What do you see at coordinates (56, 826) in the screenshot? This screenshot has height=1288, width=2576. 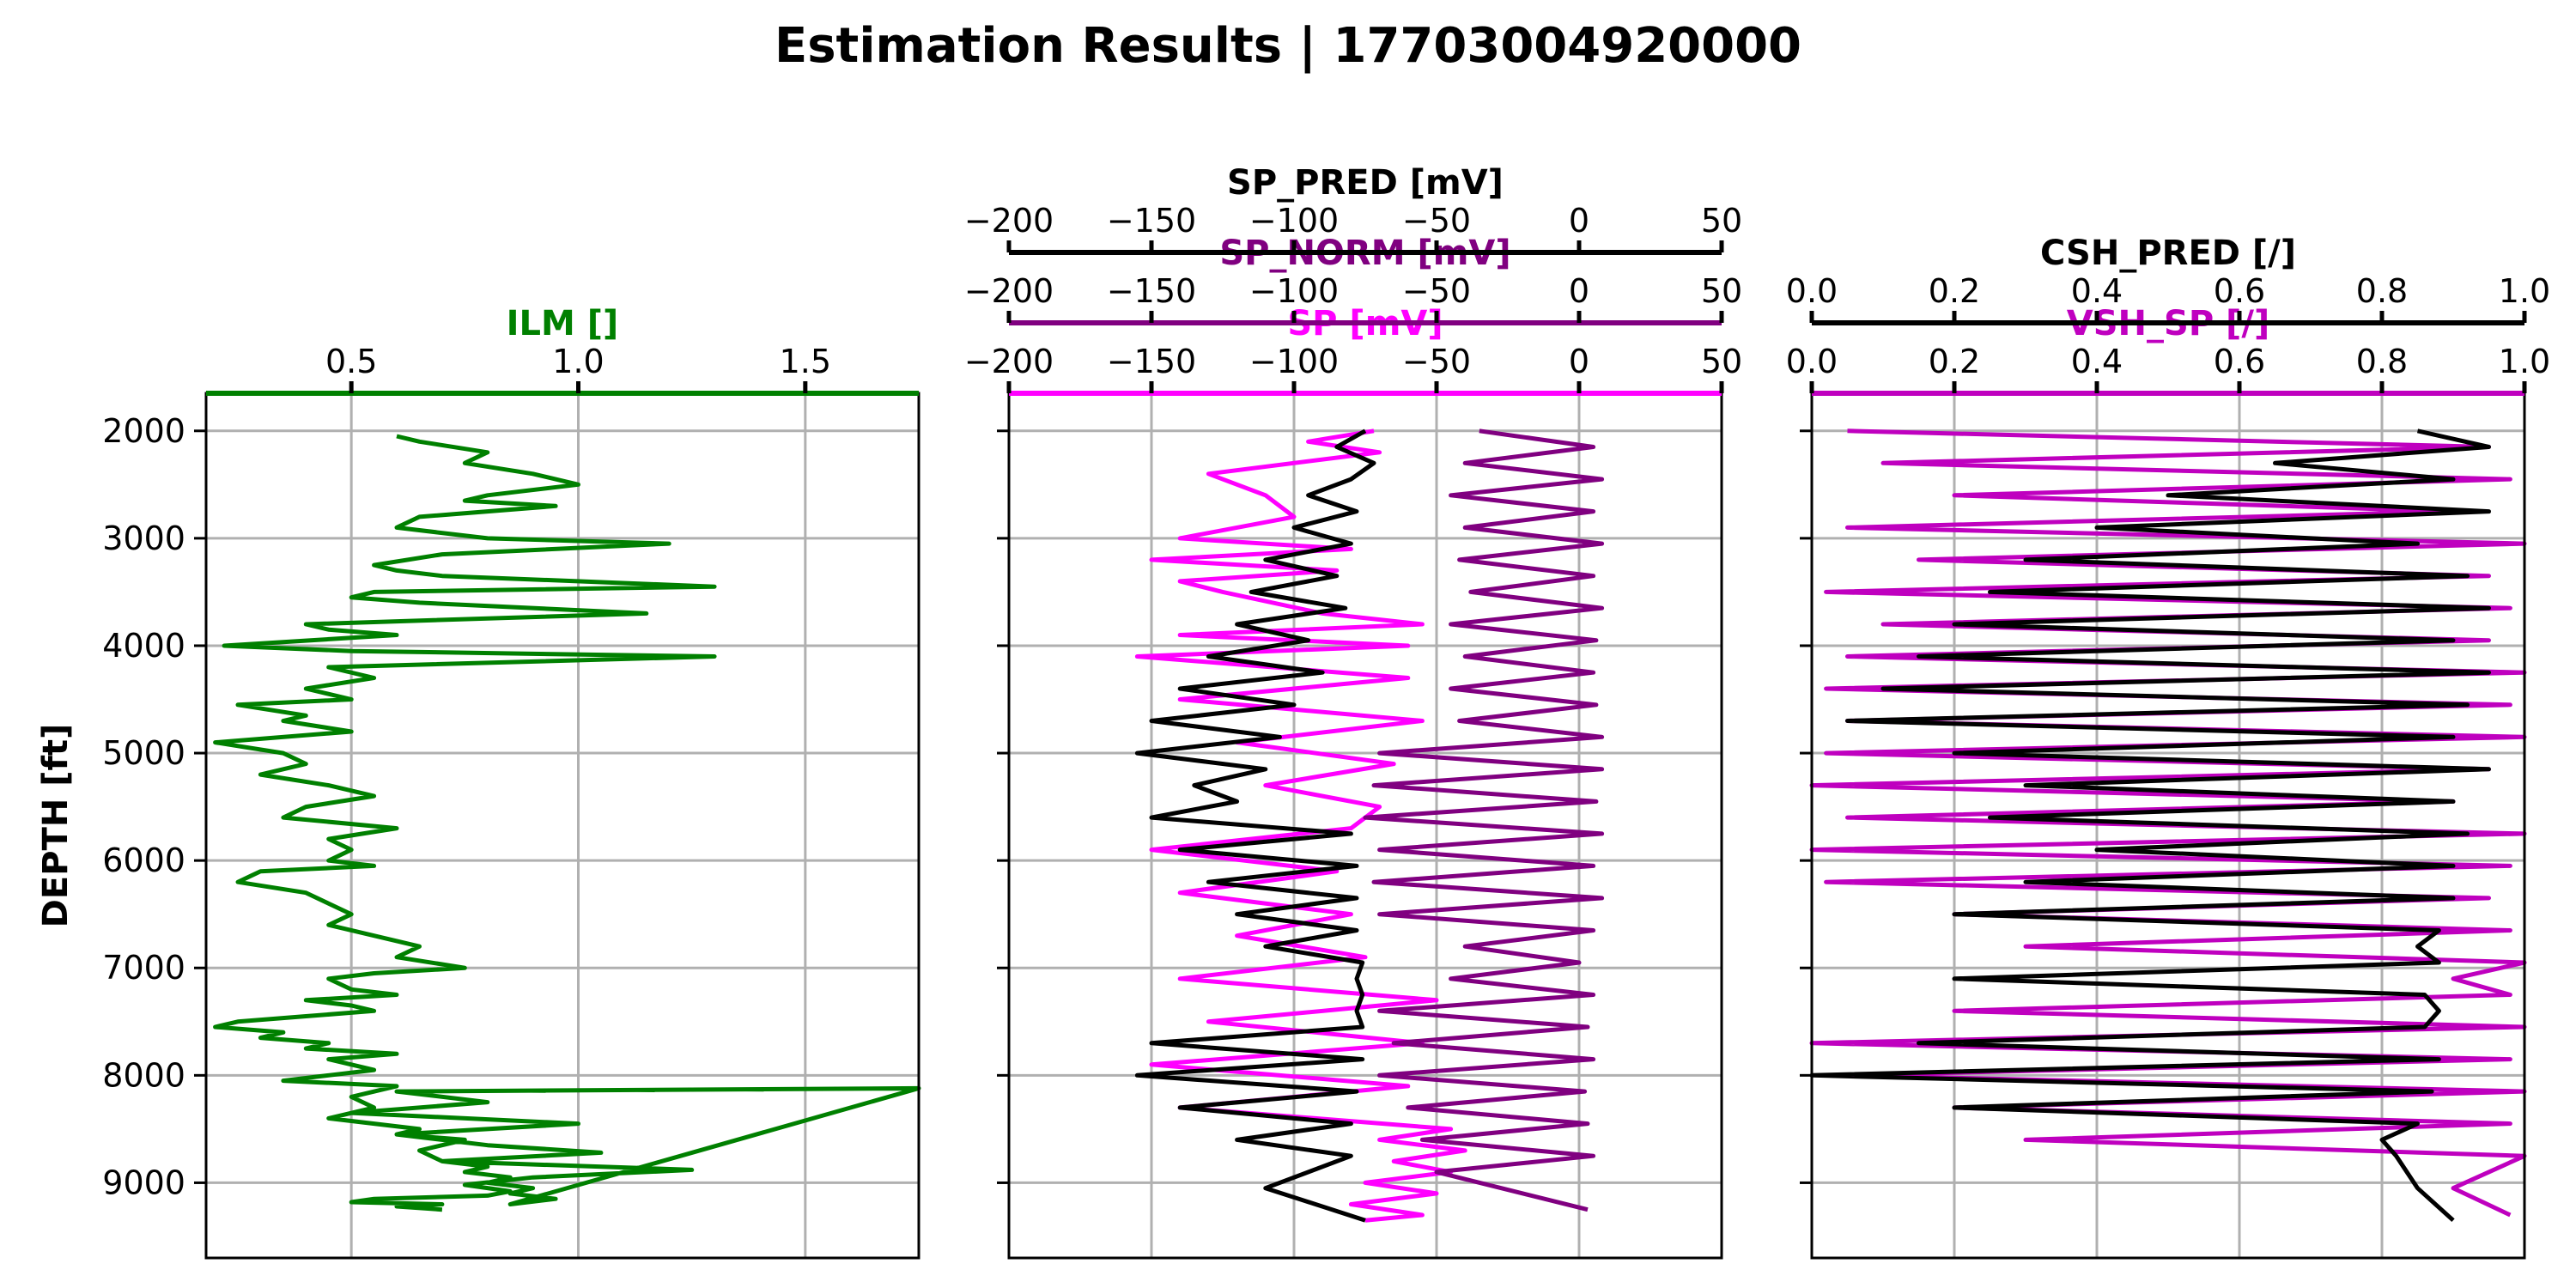 I see `y-axis-label: DEPTH [ft]` at bounding box center [56, 826].